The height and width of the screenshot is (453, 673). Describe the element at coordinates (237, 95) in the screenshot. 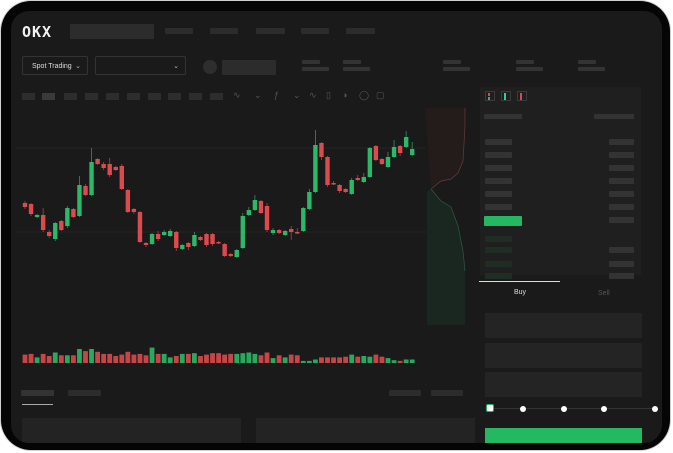

I see `line-chart-icon: ∿` at that location.